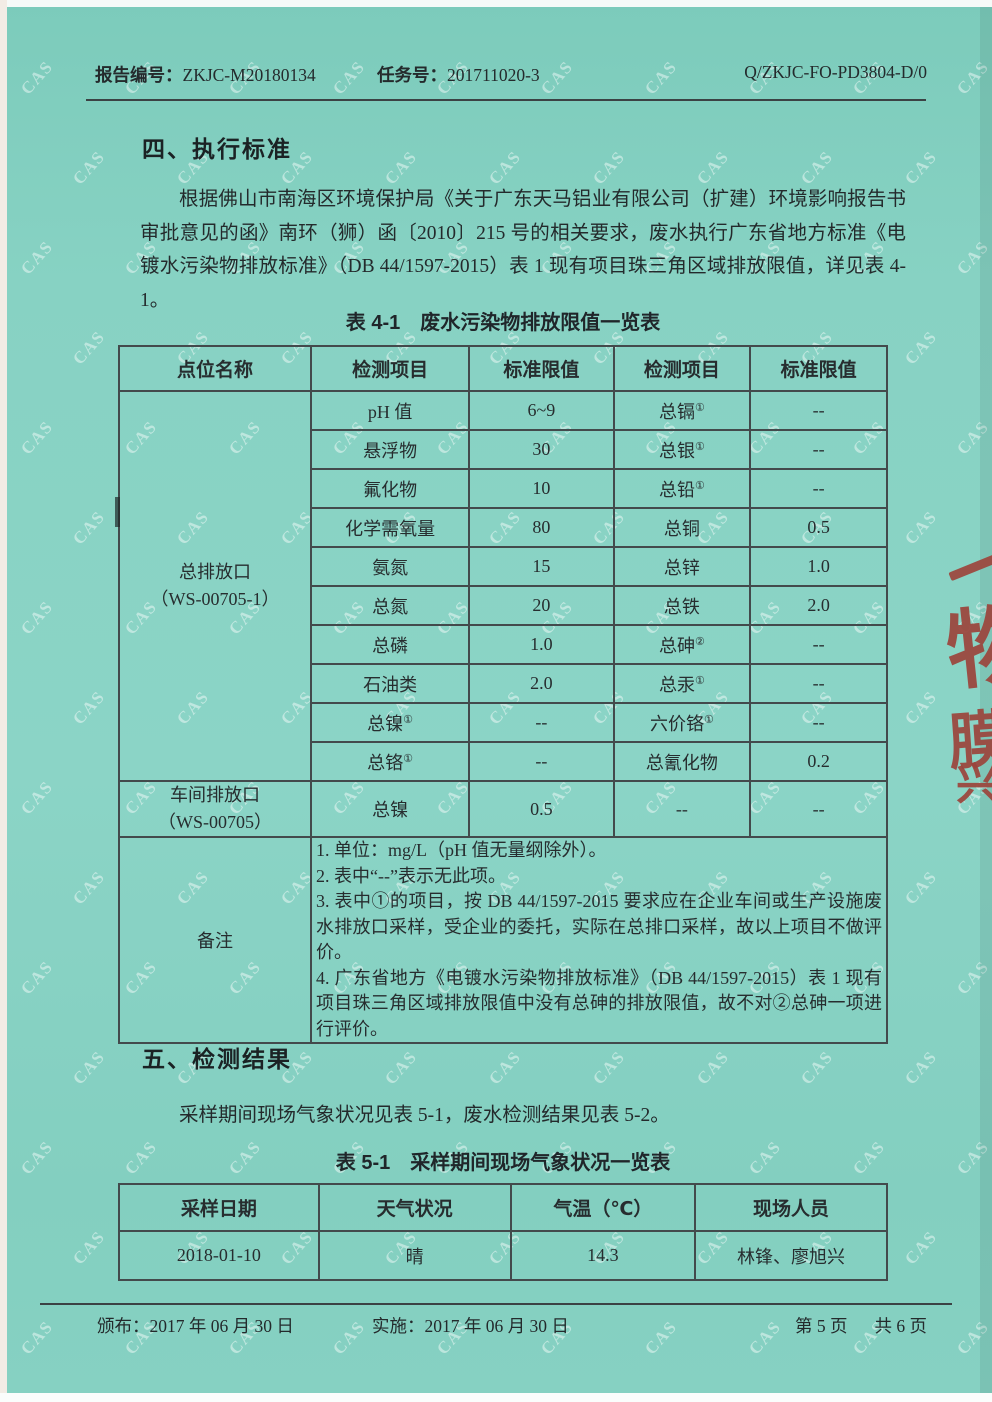 The width and height of the screenshot is (992, 1402). Describe the element at coordinates (818, 368) in the screenshot. I see `table4-column-header: 标准限值` at that location.